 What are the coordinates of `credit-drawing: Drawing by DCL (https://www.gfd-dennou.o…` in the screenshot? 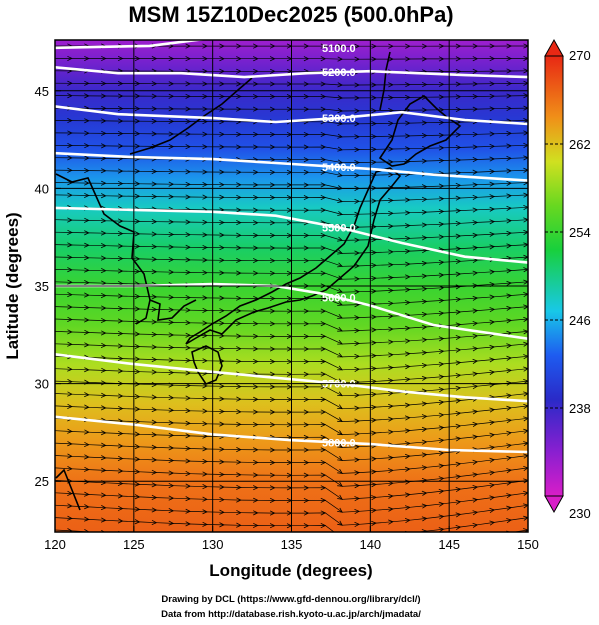 It's located at (290, 599).